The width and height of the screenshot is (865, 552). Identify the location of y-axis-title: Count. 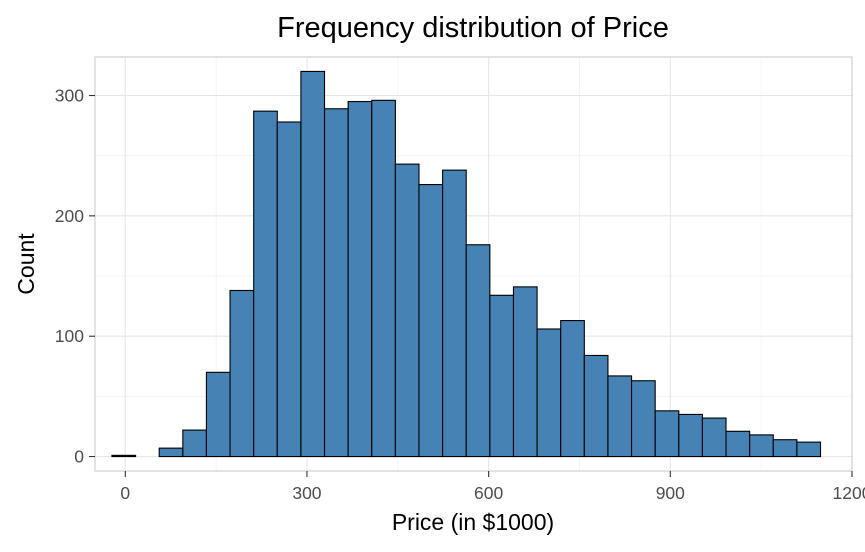
(26, 264).